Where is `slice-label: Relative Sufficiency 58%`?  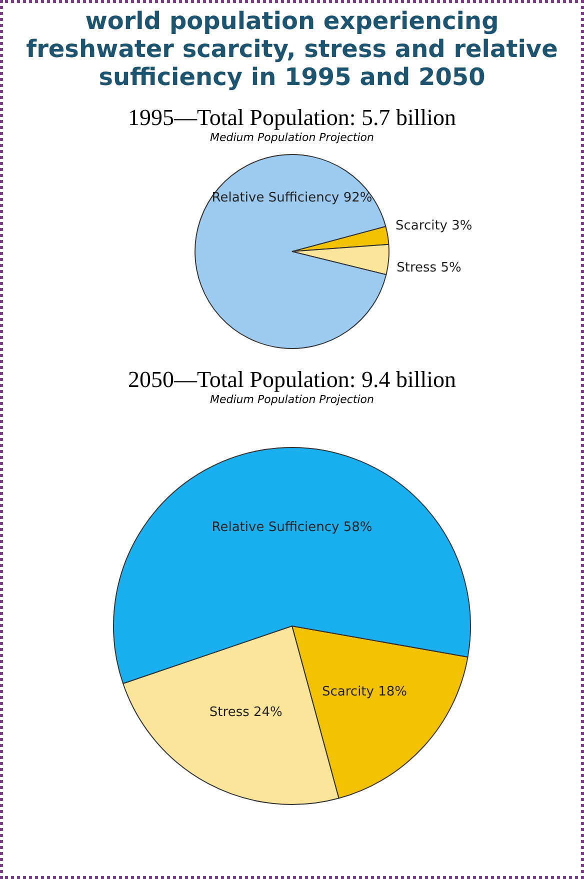 slice-label: Relative Sufficiency 58% is located at coordinates (292, 528).